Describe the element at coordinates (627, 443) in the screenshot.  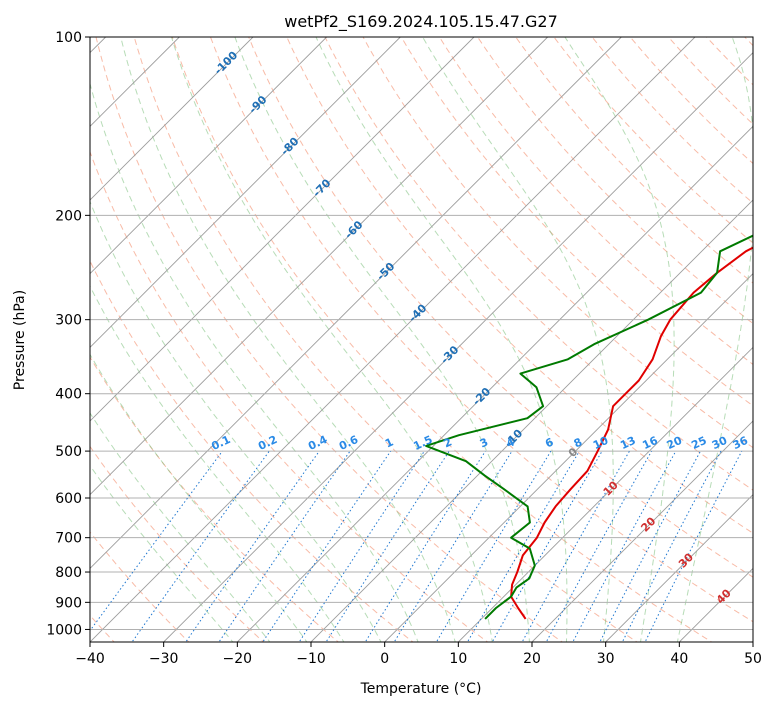
I see `mixing-ratio-label: 13` at that location.